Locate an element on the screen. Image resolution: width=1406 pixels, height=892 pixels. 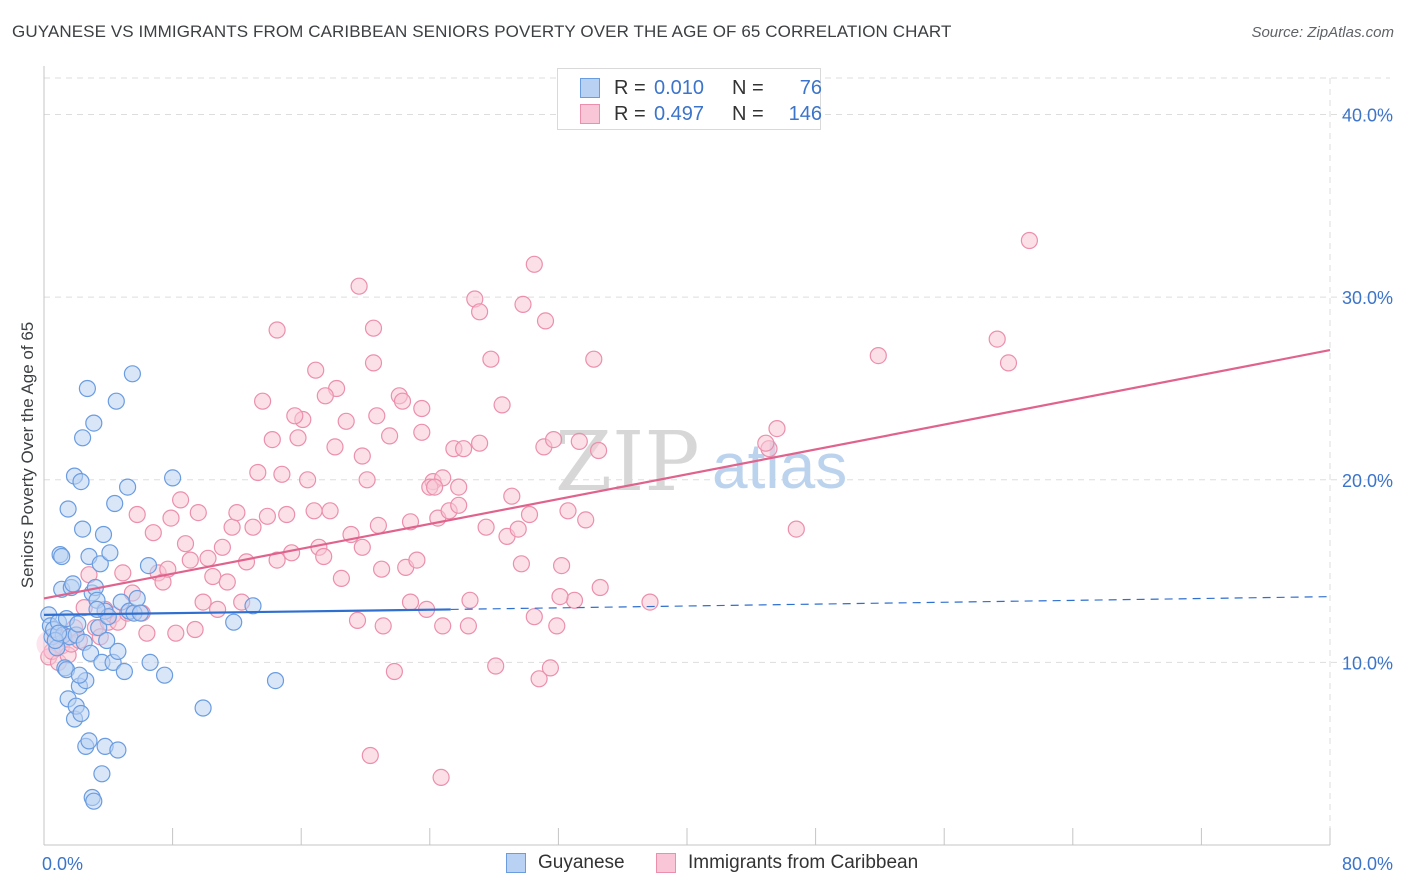
legend-item-caribbean: Immigrants from Caribbean is located at coordinates (787, 863).